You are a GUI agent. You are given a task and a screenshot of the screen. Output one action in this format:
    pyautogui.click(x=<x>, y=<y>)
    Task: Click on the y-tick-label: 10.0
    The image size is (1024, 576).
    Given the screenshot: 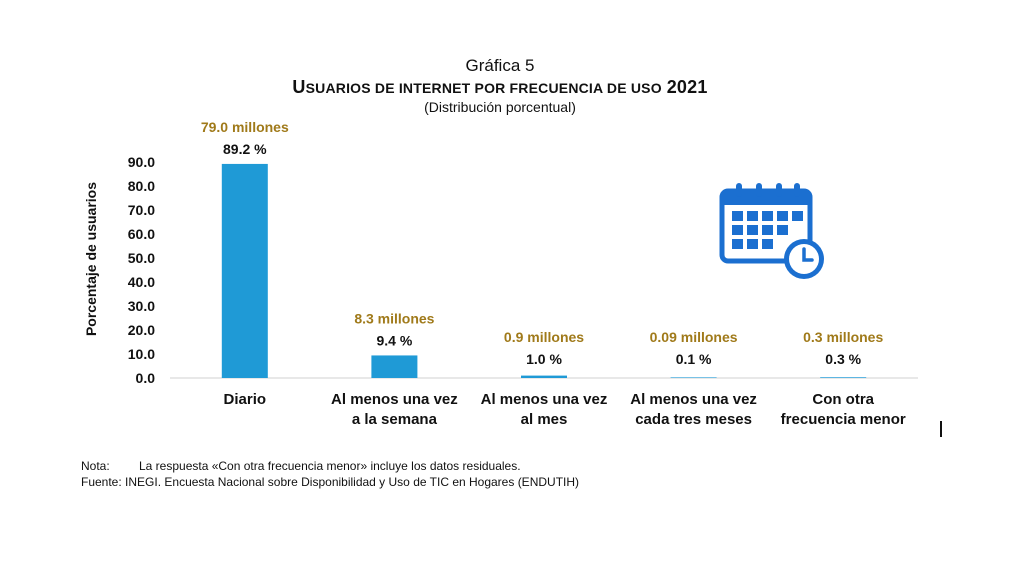 What is the action you would take?
    pyautogui.click(x=141, y=354)
    